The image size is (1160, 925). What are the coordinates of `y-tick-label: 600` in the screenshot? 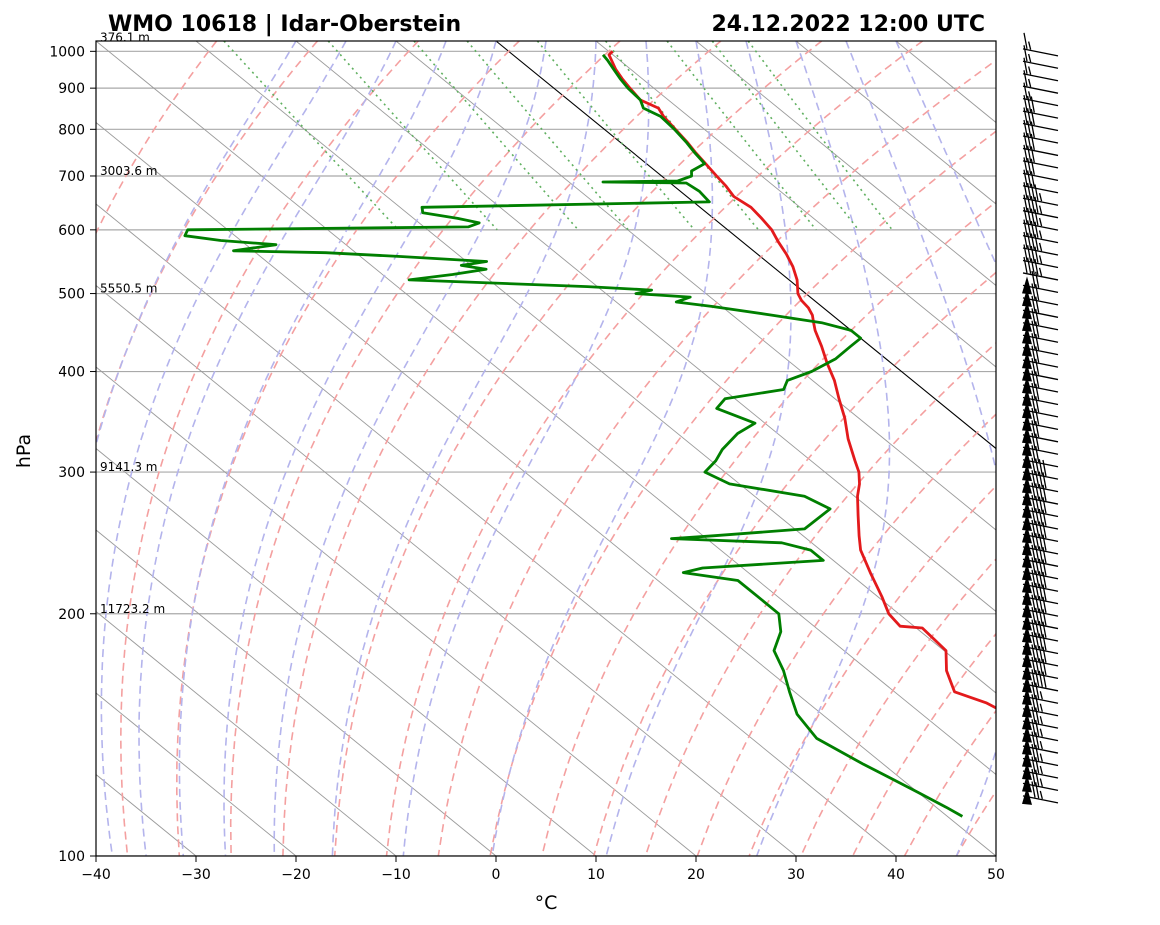 It's located at (71, 231).